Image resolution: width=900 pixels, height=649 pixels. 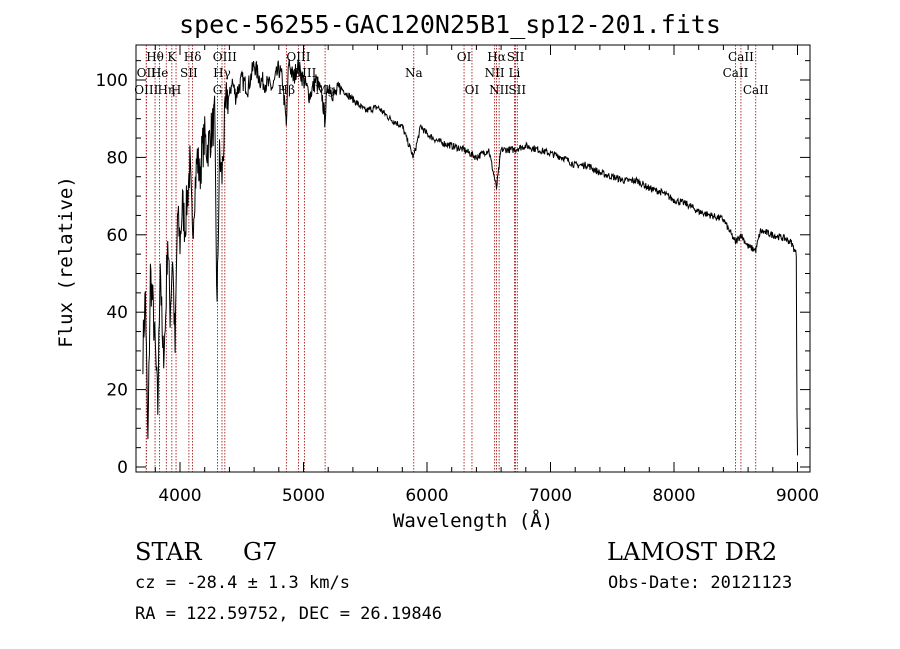 What do you see at coordinates (155, 57) in the screenshot?
I see `line-marker-label: Hθ` at bounding box center [155, 57].